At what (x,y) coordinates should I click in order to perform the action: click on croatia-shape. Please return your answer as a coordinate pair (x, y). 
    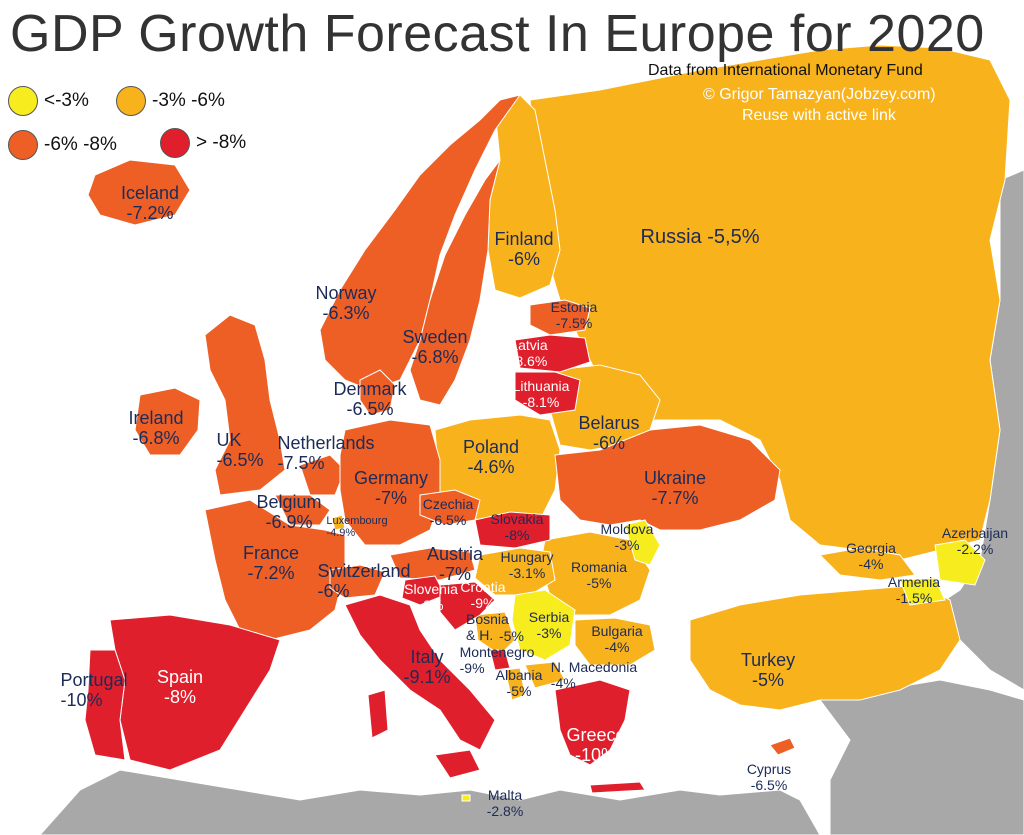
    Looking at the image, I should click on (467, 606).